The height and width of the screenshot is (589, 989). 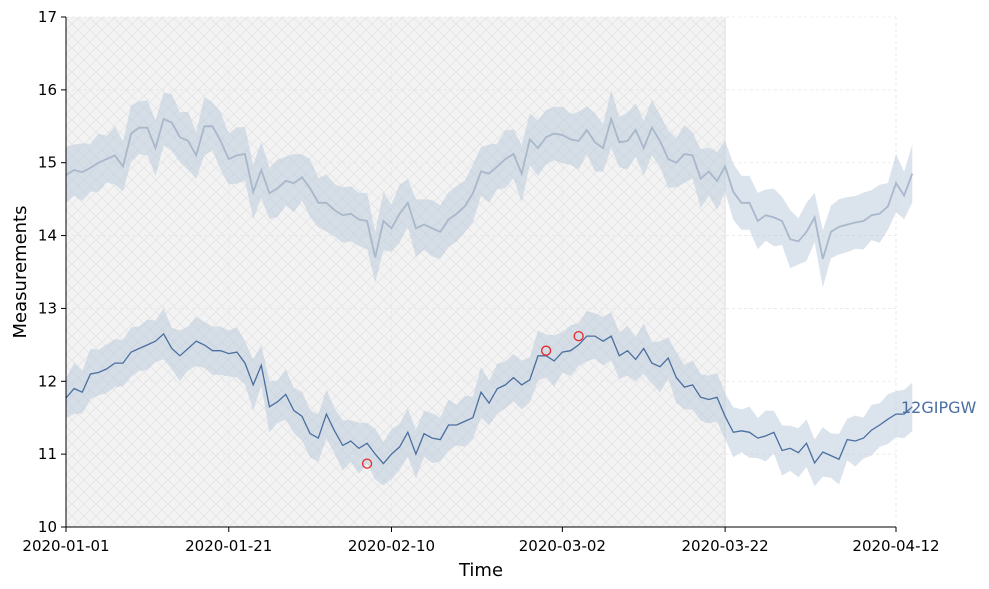 What do you see at coordinates (391, 546) in the screenshot?
I see `x-tick-label: 2020-02-10` at bounding box center [391, 546].